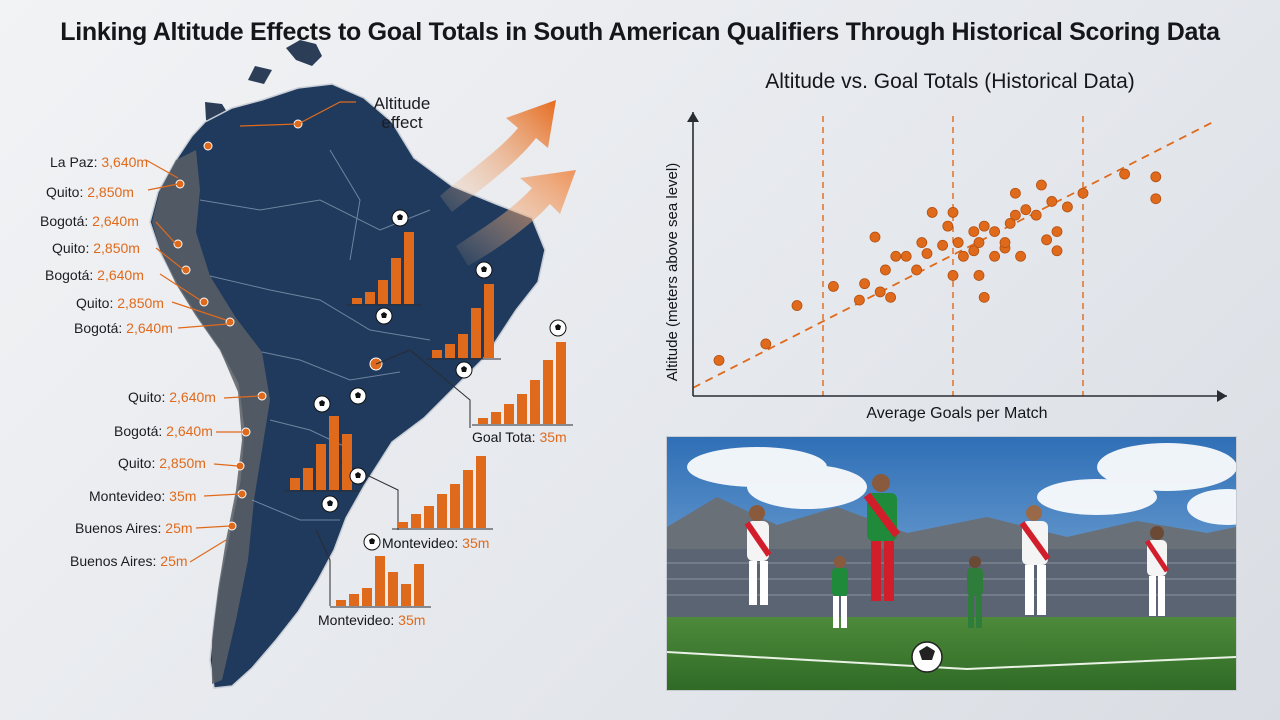 This screenshot has height=720, width=1280. What do you see at coordinates (693, 117) in the screenshot?
I see `y-axis-arrow` at bounding box center [693, 117].